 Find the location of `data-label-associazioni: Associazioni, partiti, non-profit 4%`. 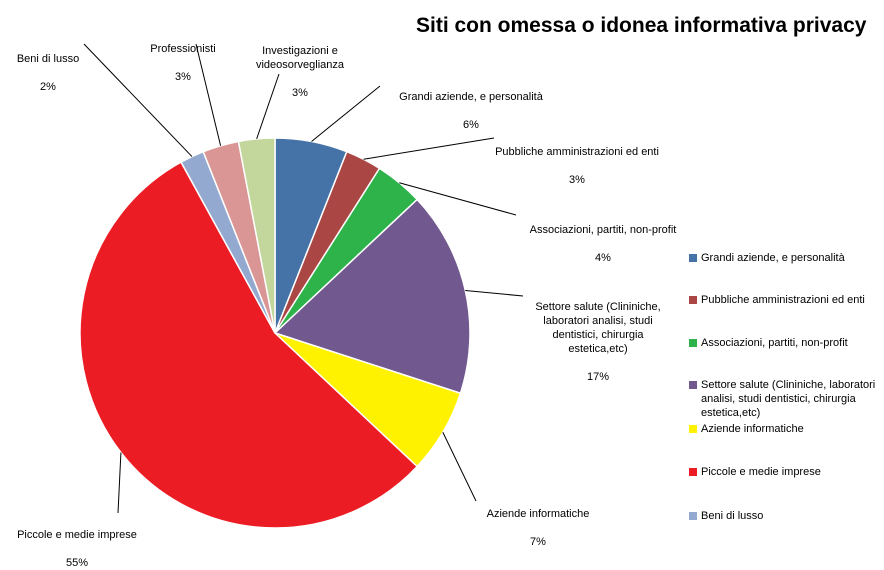

data-label-associazioni: Associazioni, partiti, non-profit 4% is located at coordinates (603, 237).